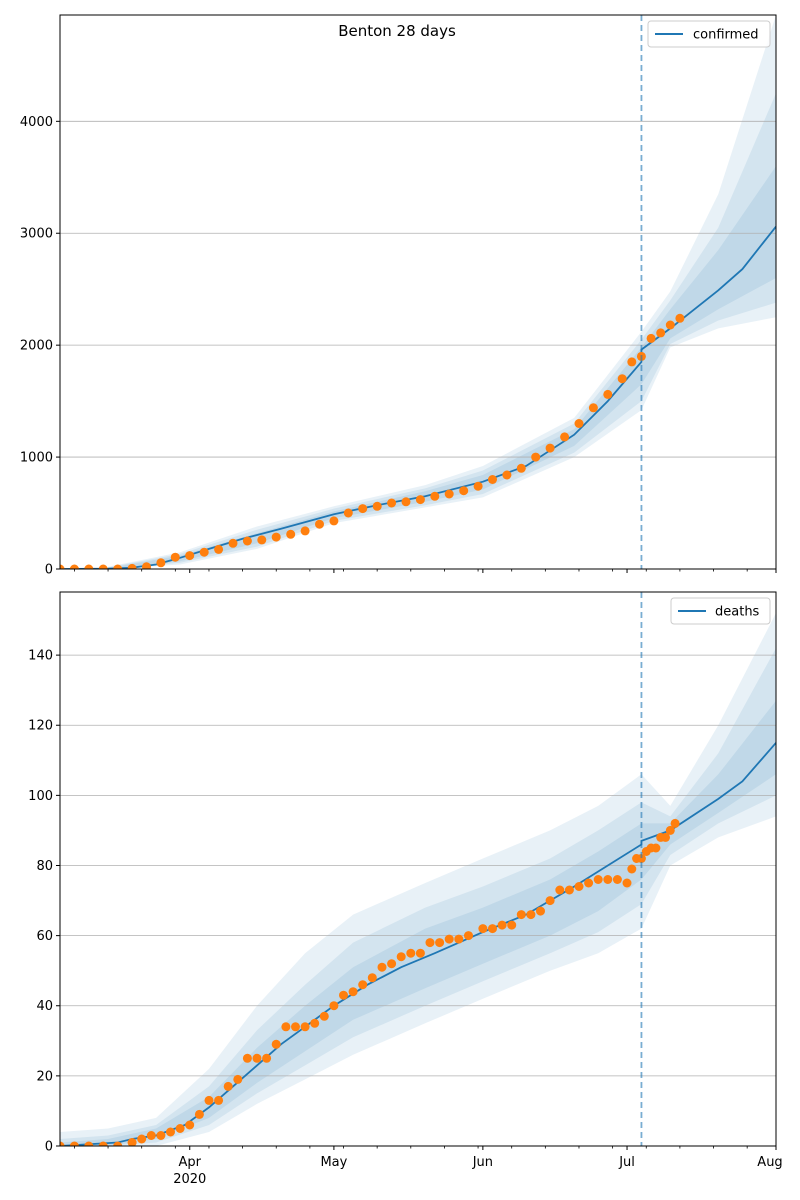  What do you see at coordinates (36, 234) in the screenshot?
I see `confirmed-y-tick-label: 3000` at bounding box center [36, 234].